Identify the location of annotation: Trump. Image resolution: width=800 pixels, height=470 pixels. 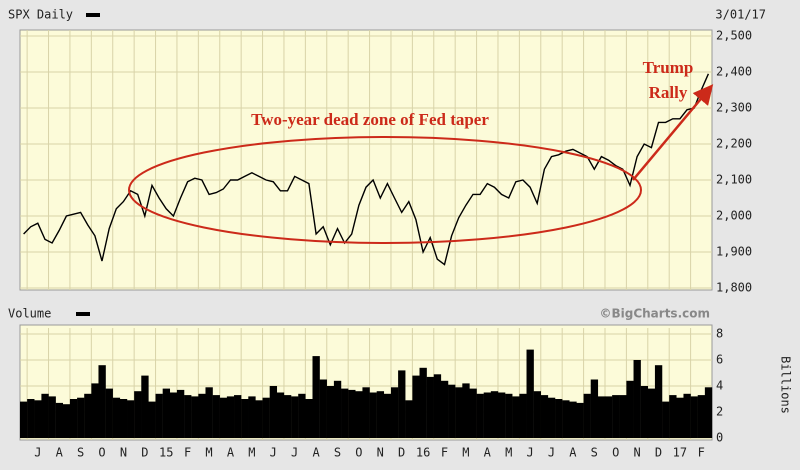
(668, 67).